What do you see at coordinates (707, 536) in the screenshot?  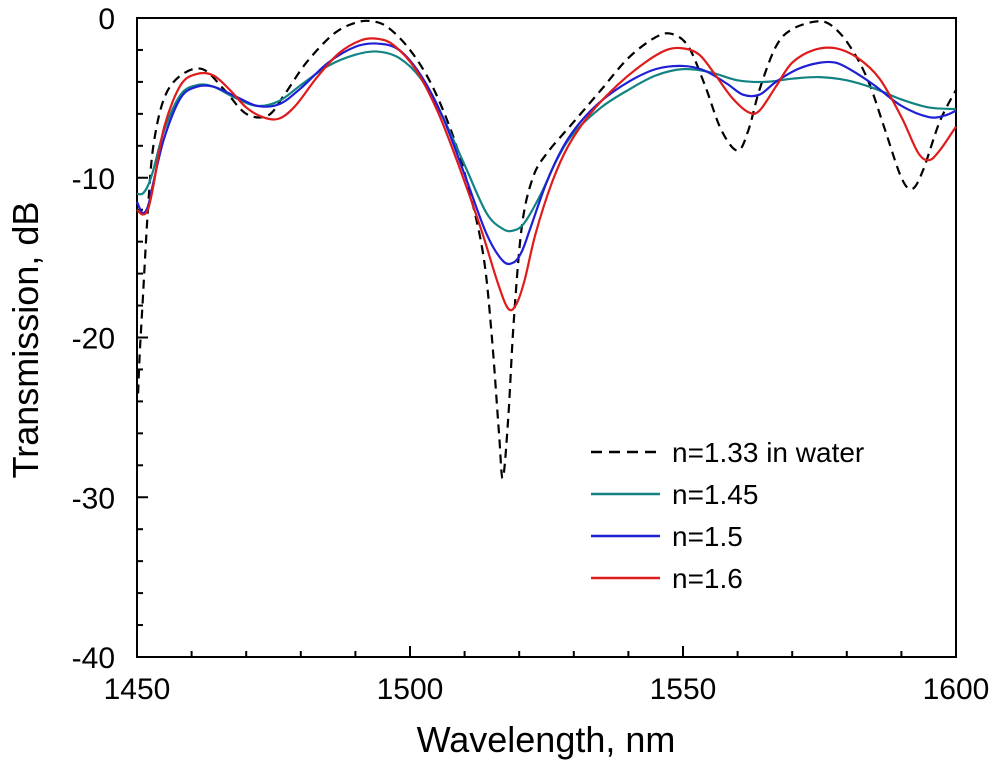 I see `legend-label-n-1-5: n=1.5` at bounding box center [707, 536].